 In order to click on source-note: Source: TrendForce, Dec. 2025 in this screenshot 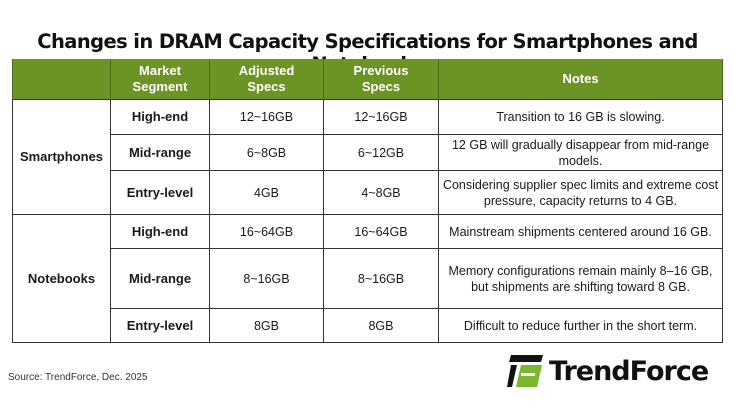, I will do `click(78, 377)`.